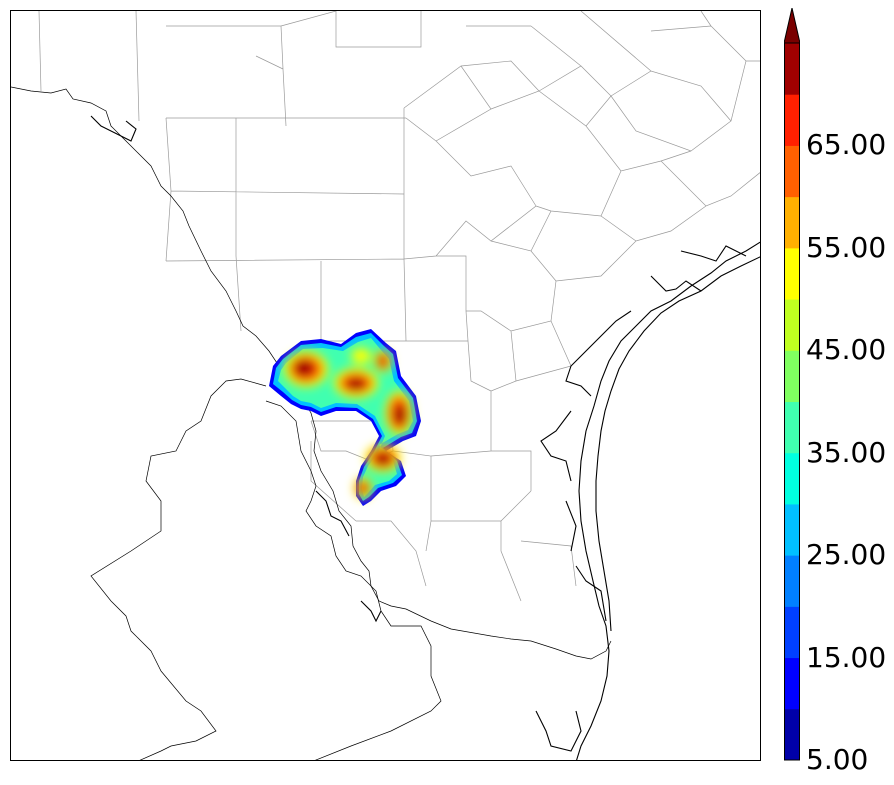 The image size is (894, 785). What do you see at coordinates (837, 759) in the screenshot?
I see `colorbar-tick-label: 5.00` at bounding box center [837, 759].